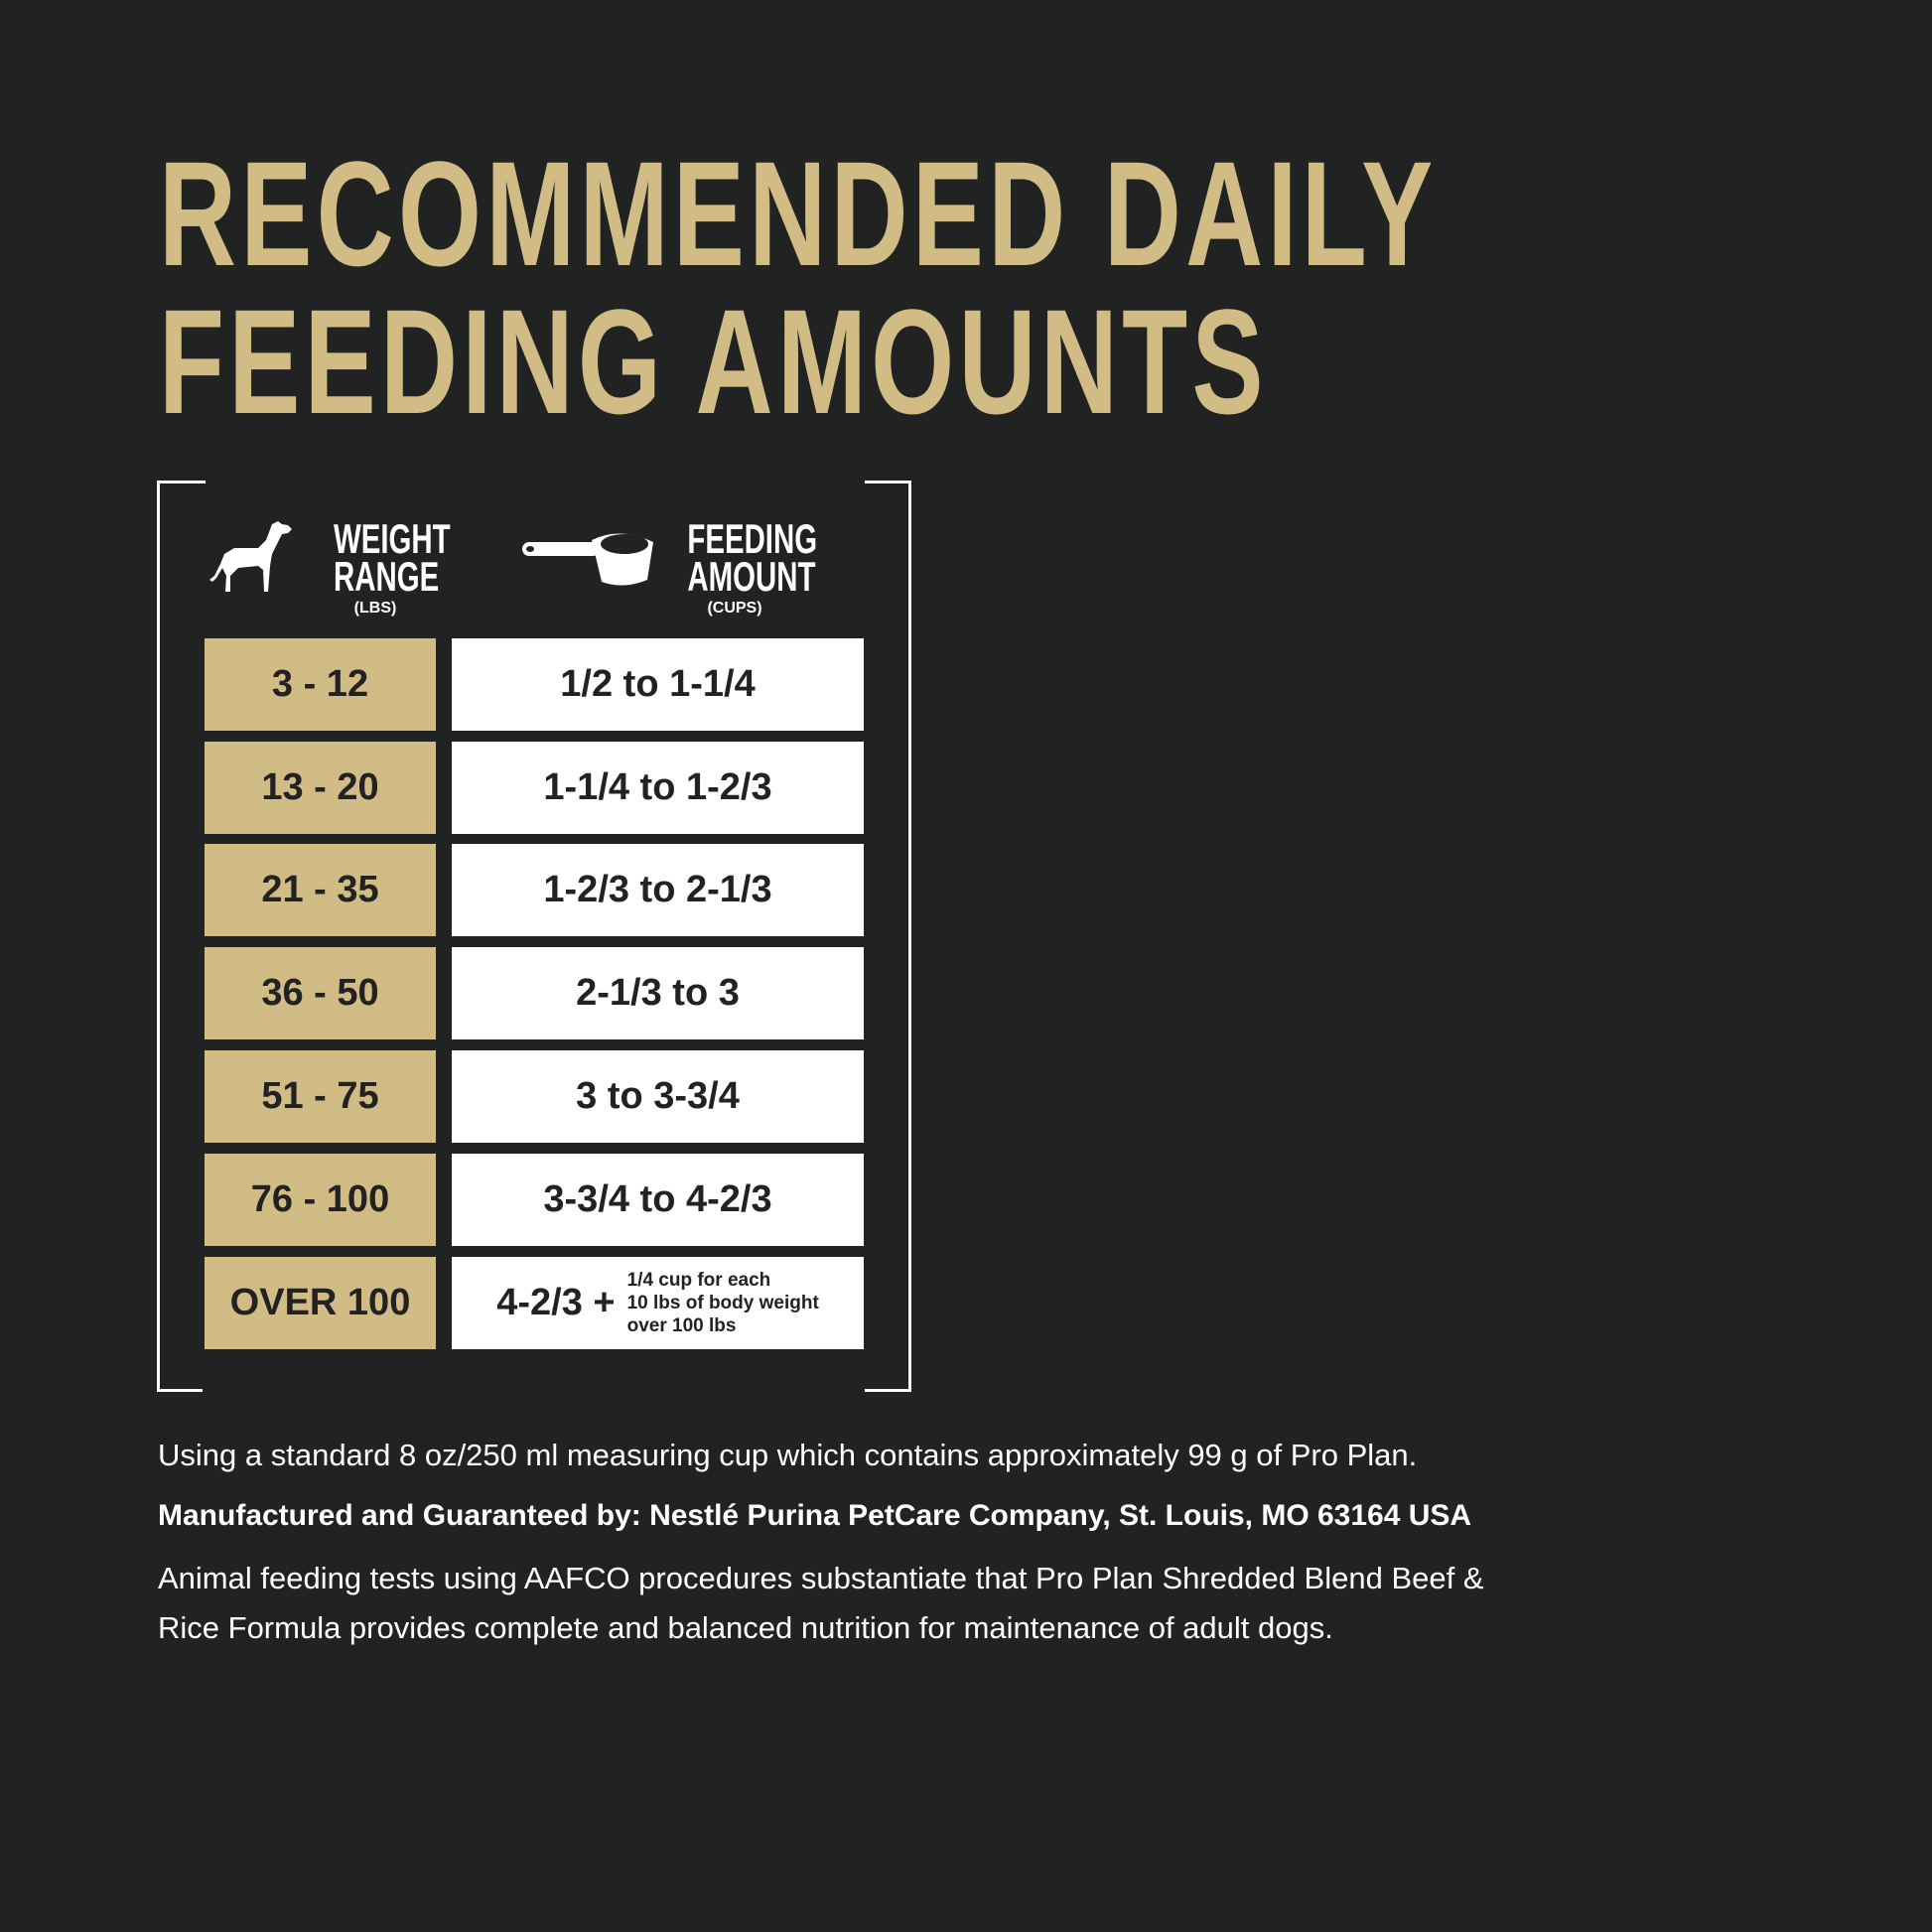 This screenshot has width=1932, height=1932. I want to click on weight-cell: 51 - 75, so click(320, 1096).